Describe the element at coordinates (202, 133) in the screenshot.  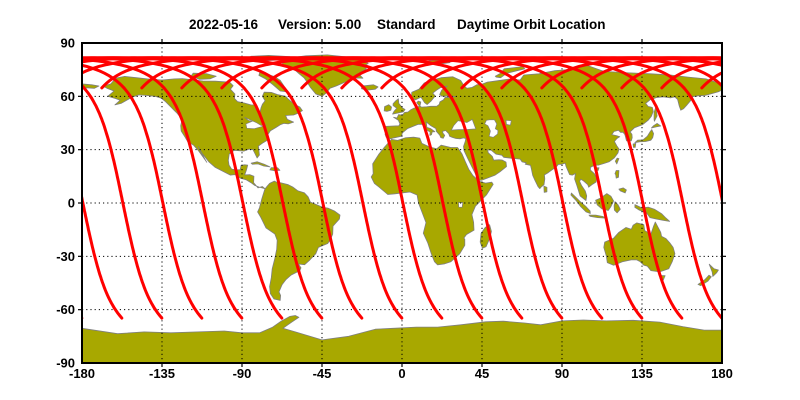
I see `landmass-north-america` at that location.